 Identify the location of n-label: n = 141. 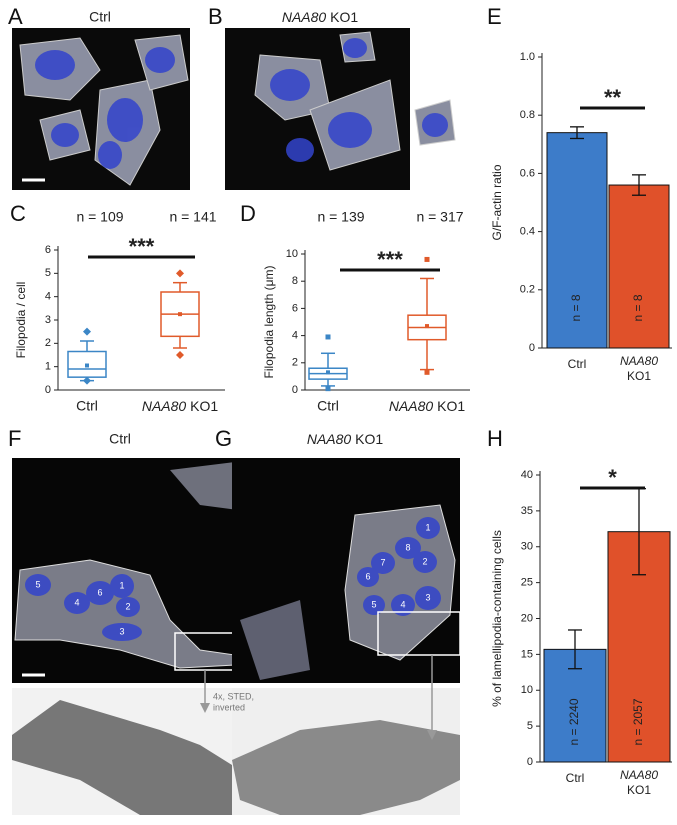
(192, 217).